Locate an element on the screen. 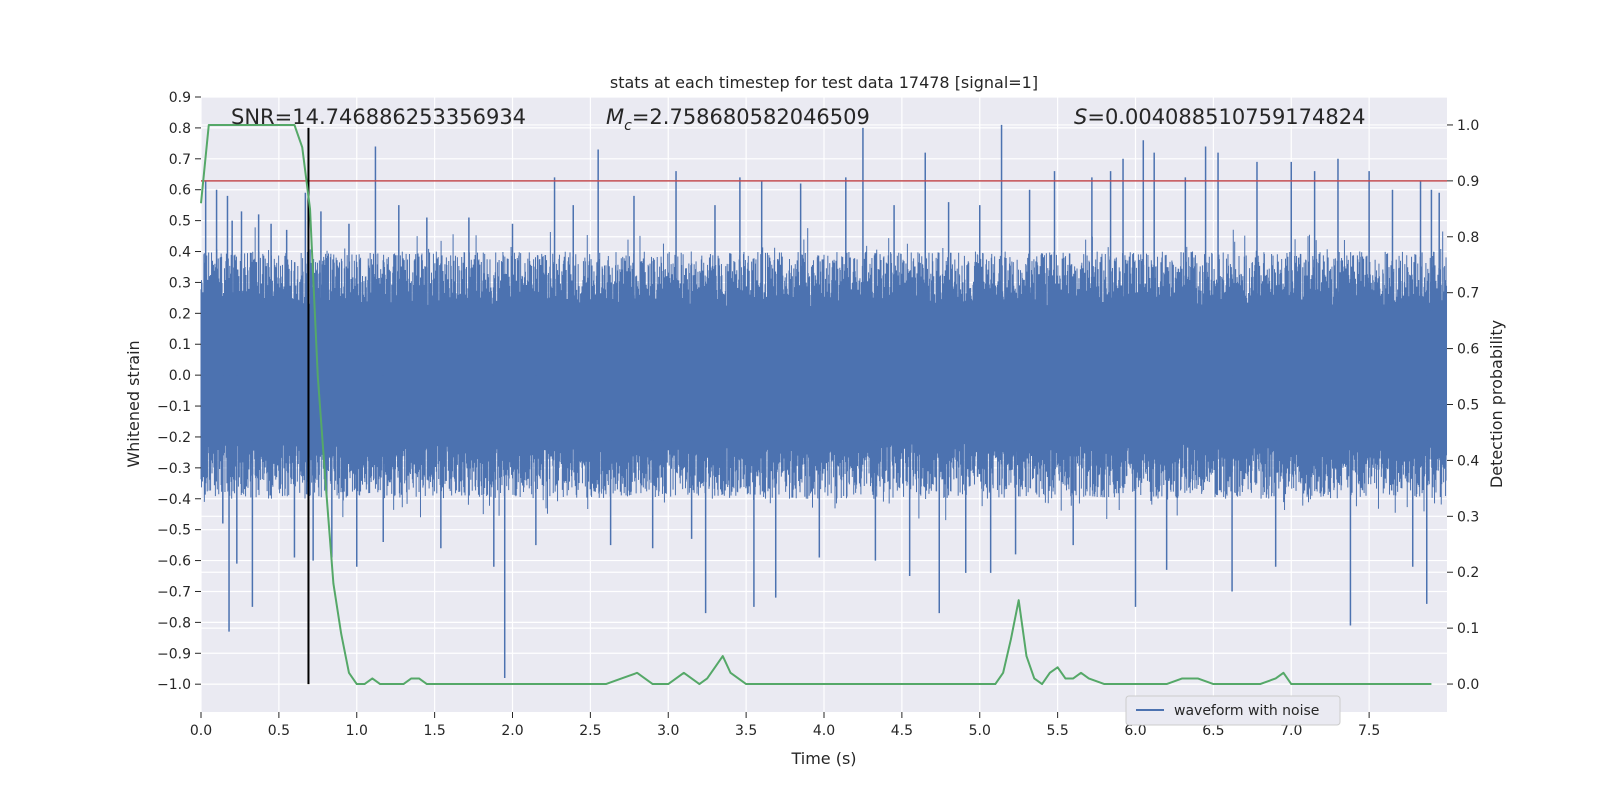 Image resolution: width=1600 pixels, height=800 pixels. legend-box is located at coordinates (1233, 710).